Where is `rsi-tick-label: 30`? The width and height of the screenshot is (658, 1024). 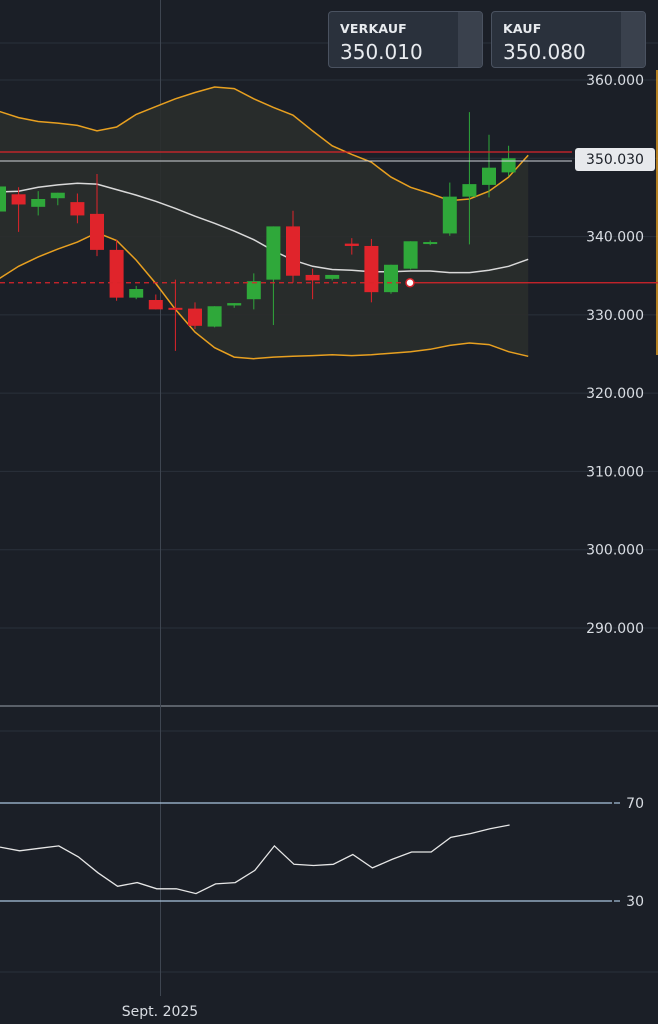 rsi-tick-label: 30 is located at coordinates (635, 902).